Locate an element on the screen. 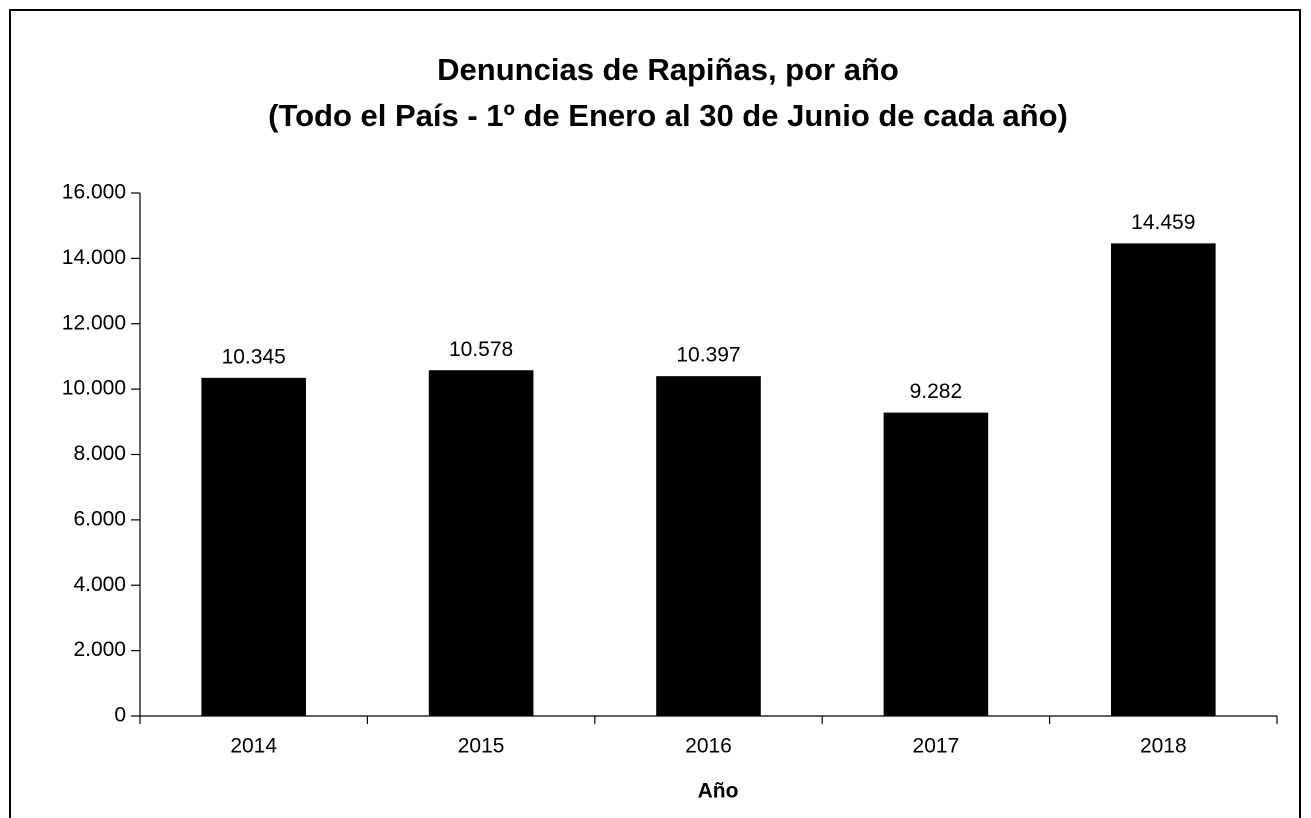 The width and height of the screenshot is (1311, 818). value-label: 9.282 is located at coordinates (936, 391).